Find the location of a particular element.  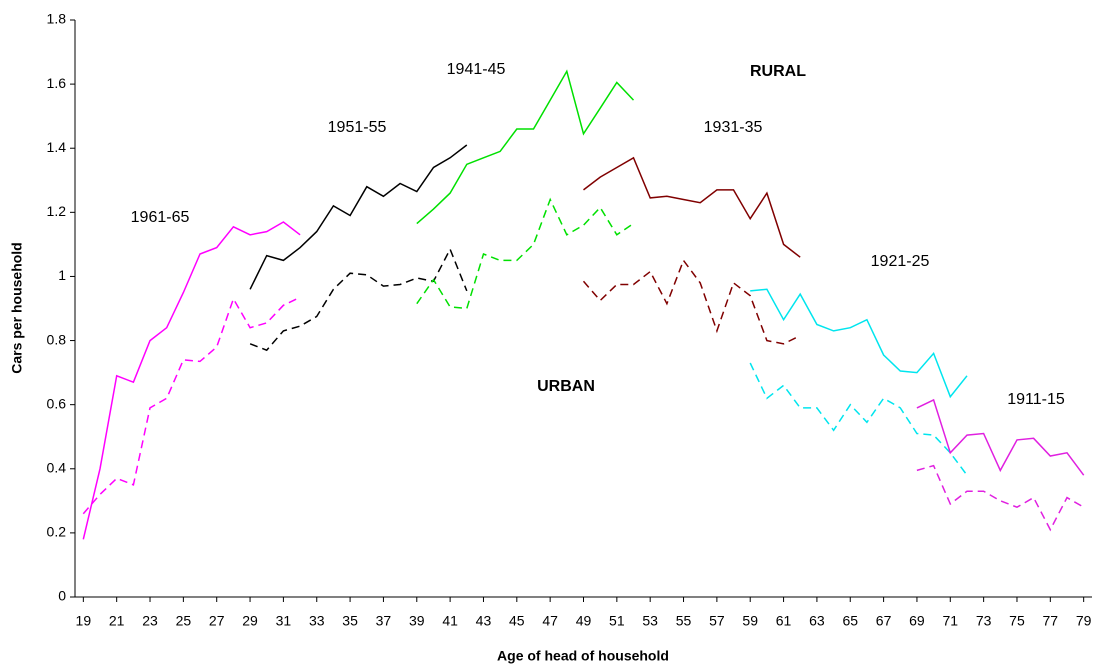

x-tick-label: 59 is located at coordinates (750, 621).